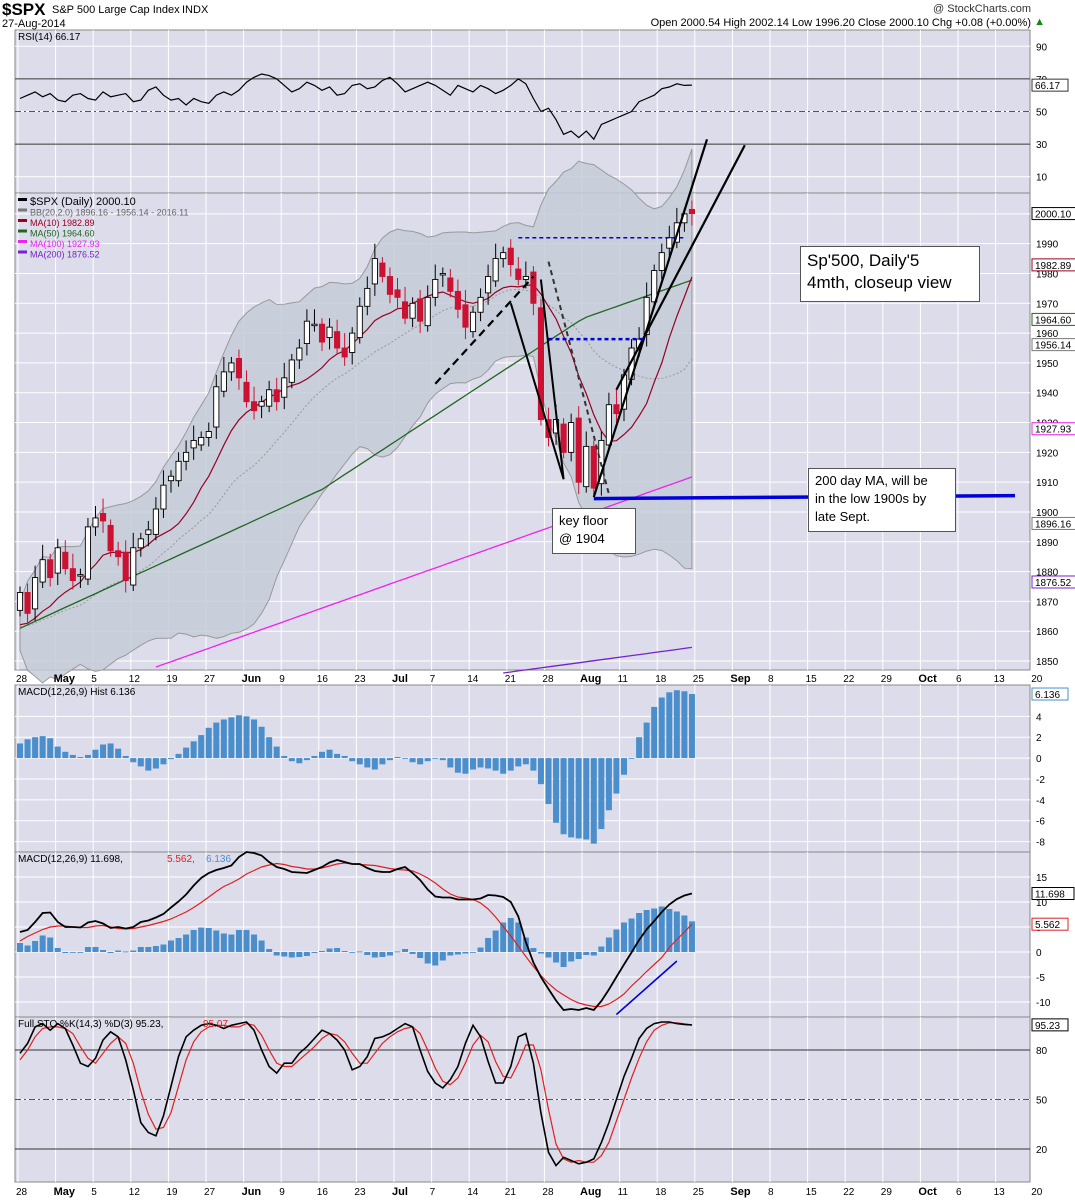  What do you see at coordinates (887, 1192) in the screenshot?
I see `bottom-x-label: 29` at bounding box center [887, 1192].